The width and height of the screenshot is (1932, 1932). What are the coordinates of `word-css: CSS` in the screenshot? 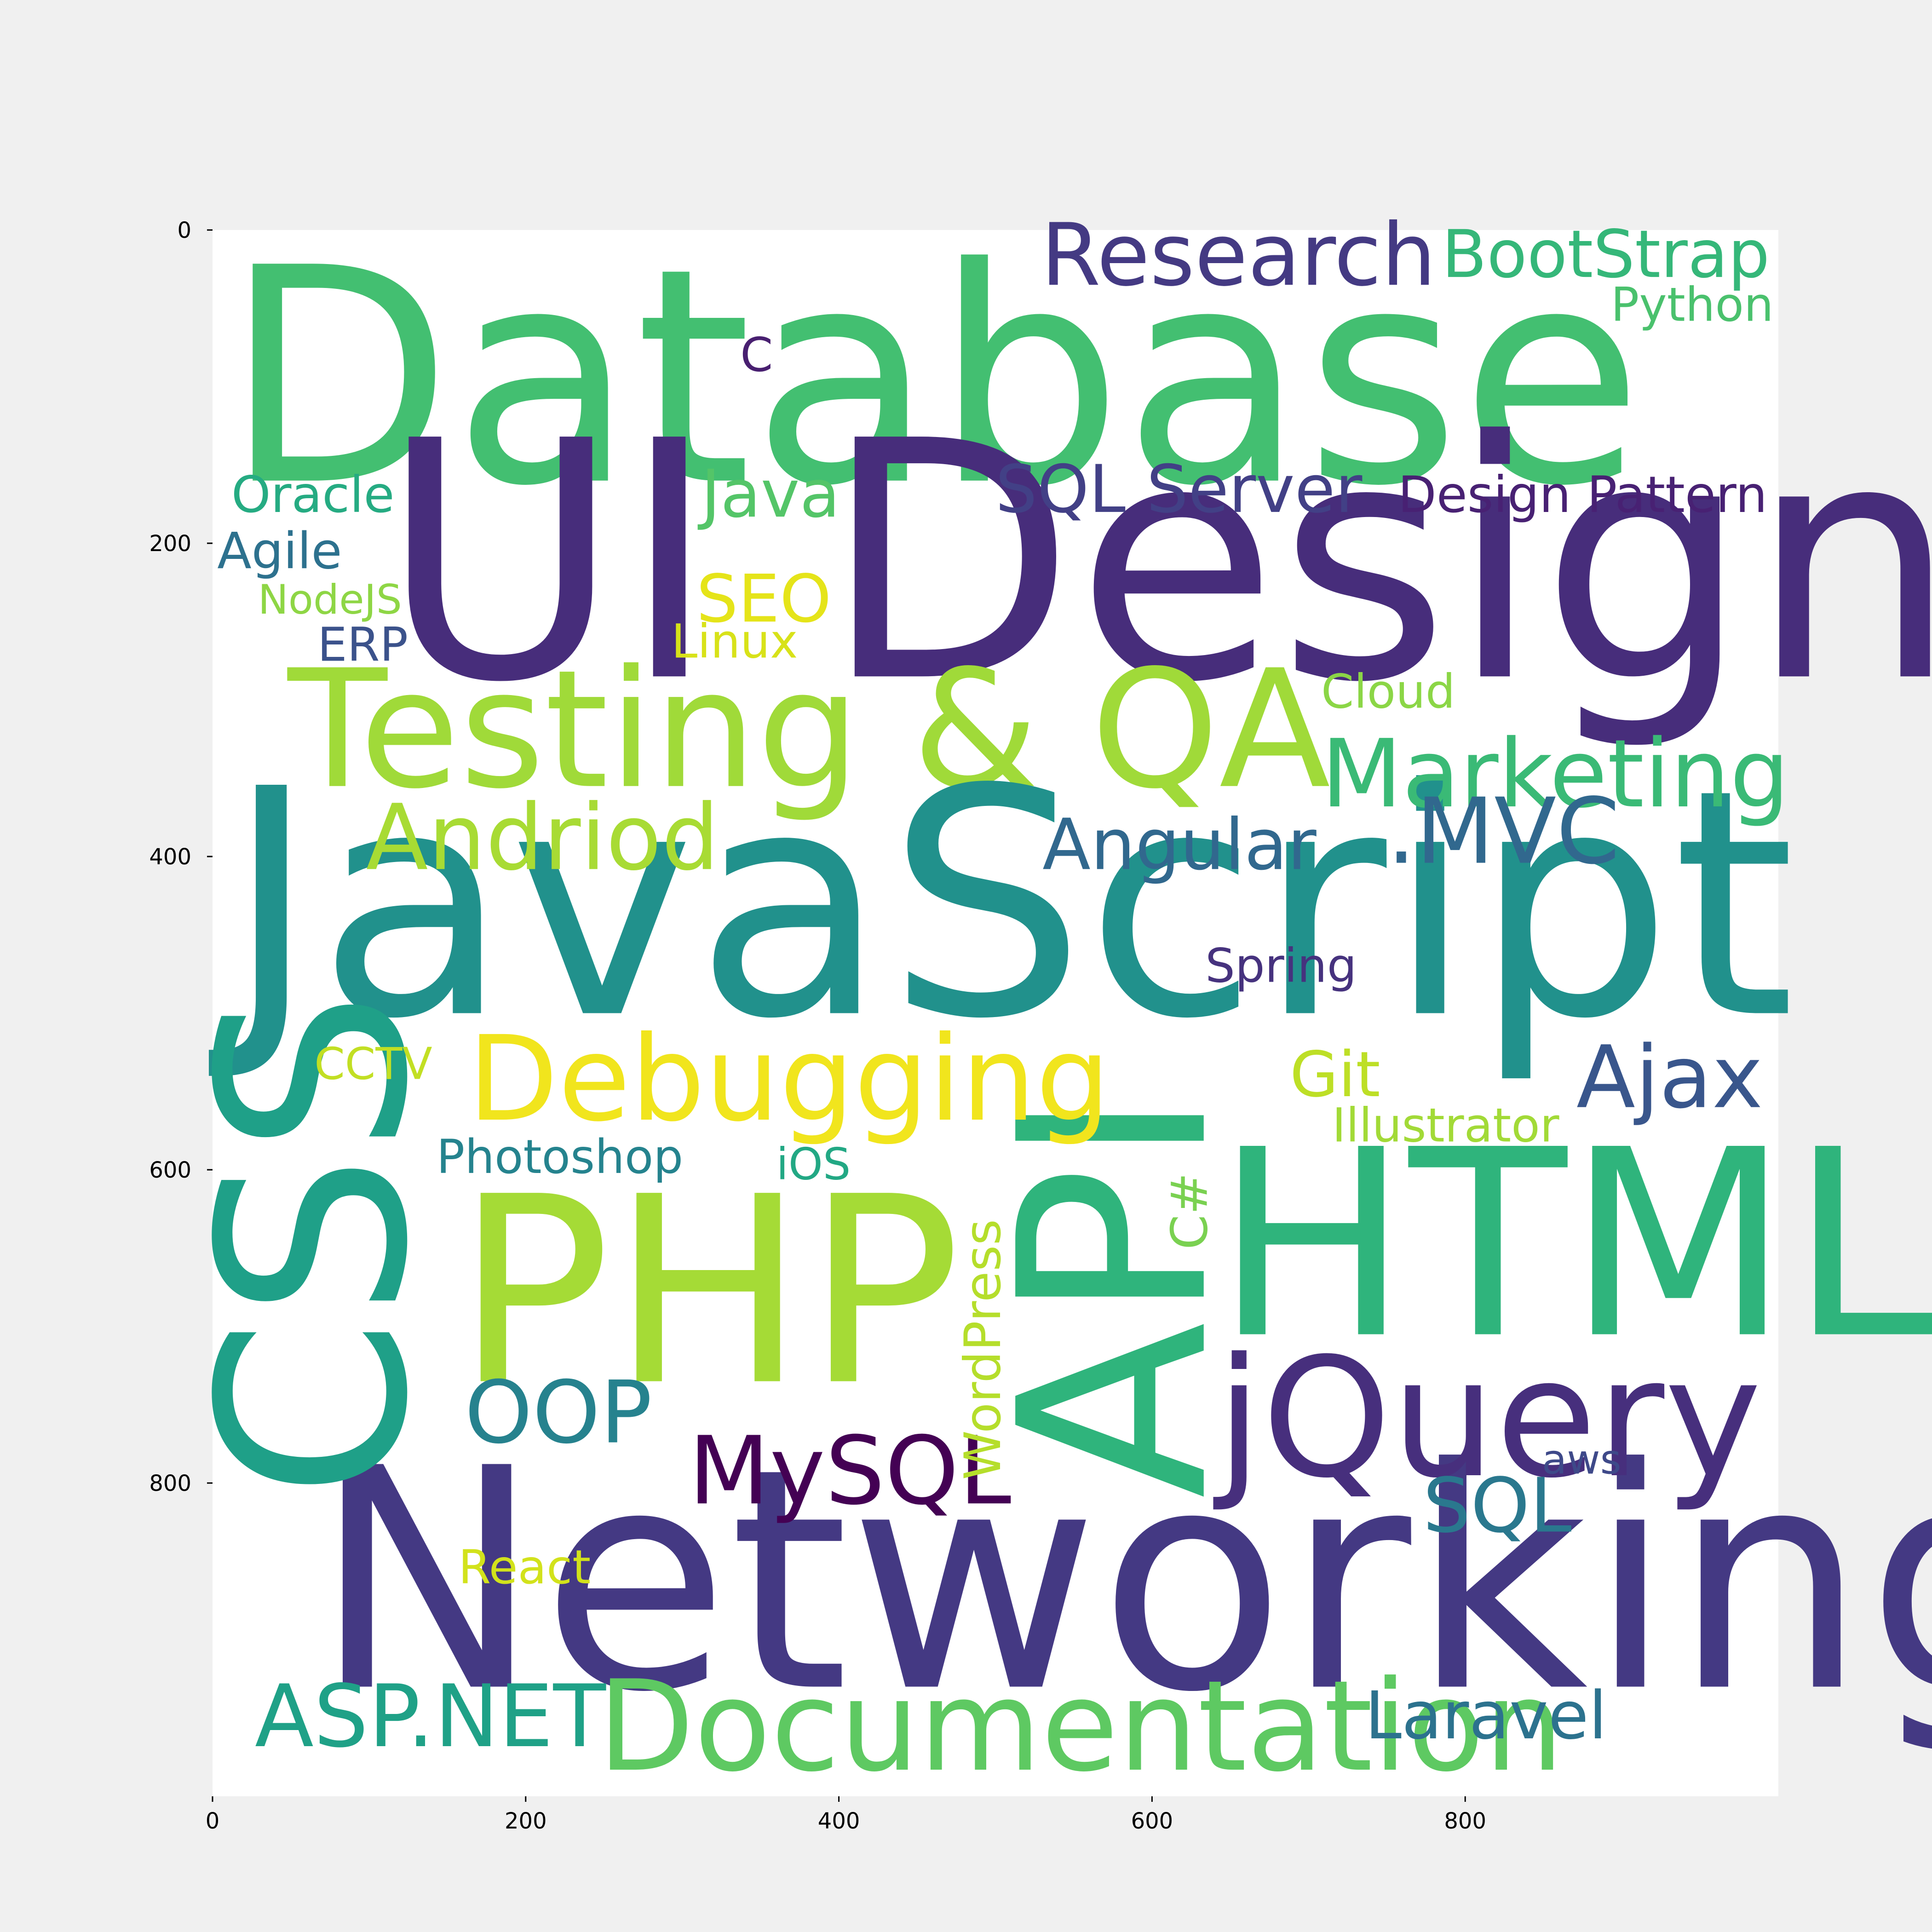 It's located at (314, 1244).